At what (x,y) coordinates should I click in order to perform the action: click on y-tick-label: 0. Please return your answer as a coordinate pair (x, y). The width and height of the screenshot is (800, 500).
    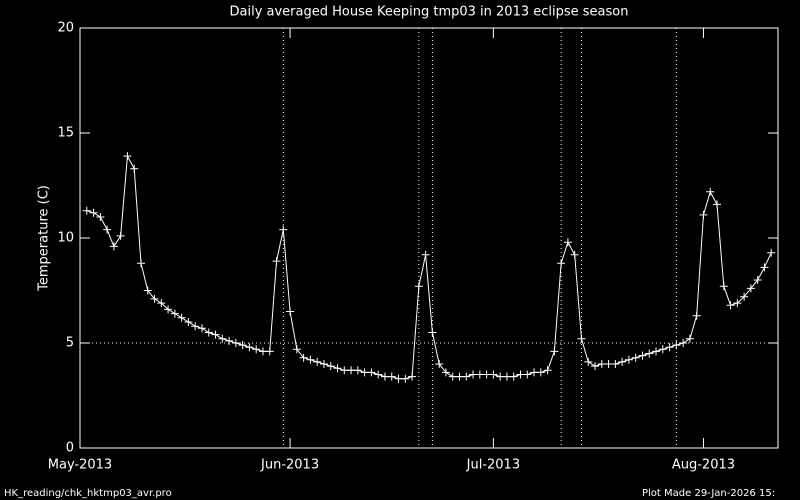
    Looking at the image, I should click on (70, 448).